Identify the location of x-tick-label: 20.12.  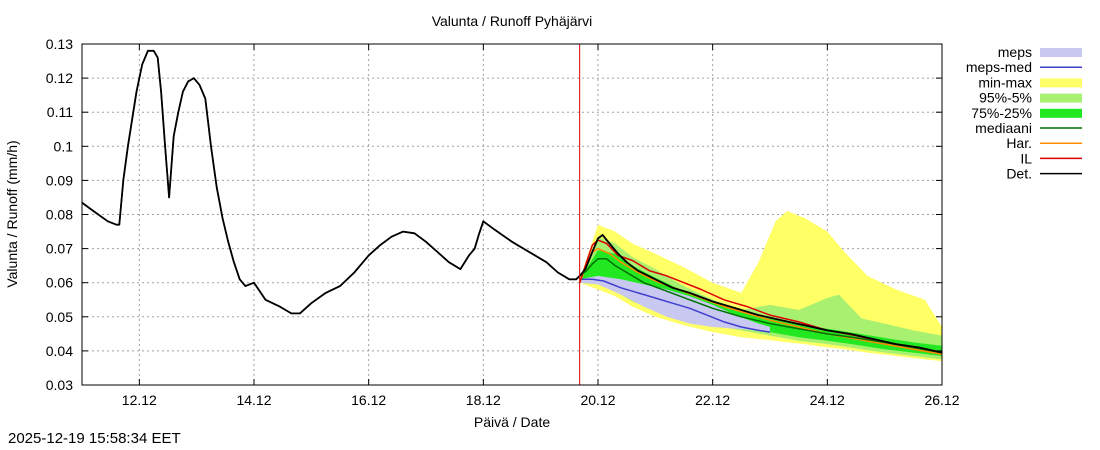
(597, 400).